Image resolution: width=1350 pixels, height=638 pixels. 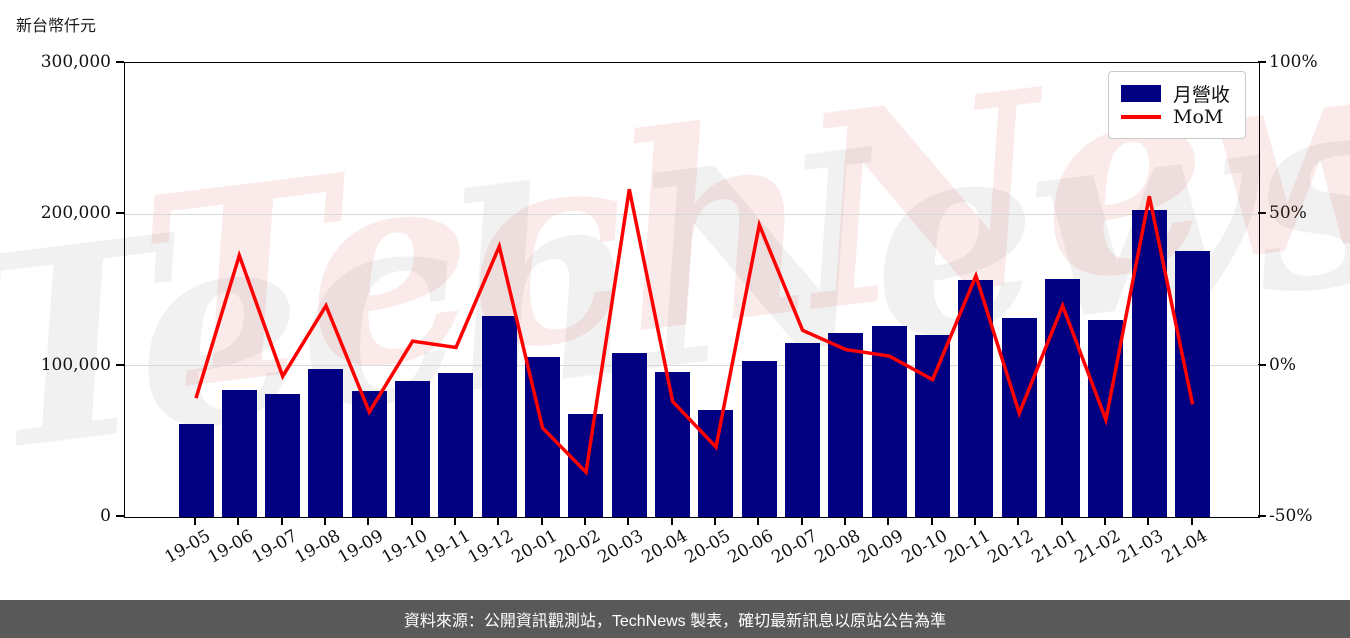 What do you see at coordinates (751, 547) in the screenshot?
I see `x-tick-label-20-06: 20-06` at bounding box center [751, 547].